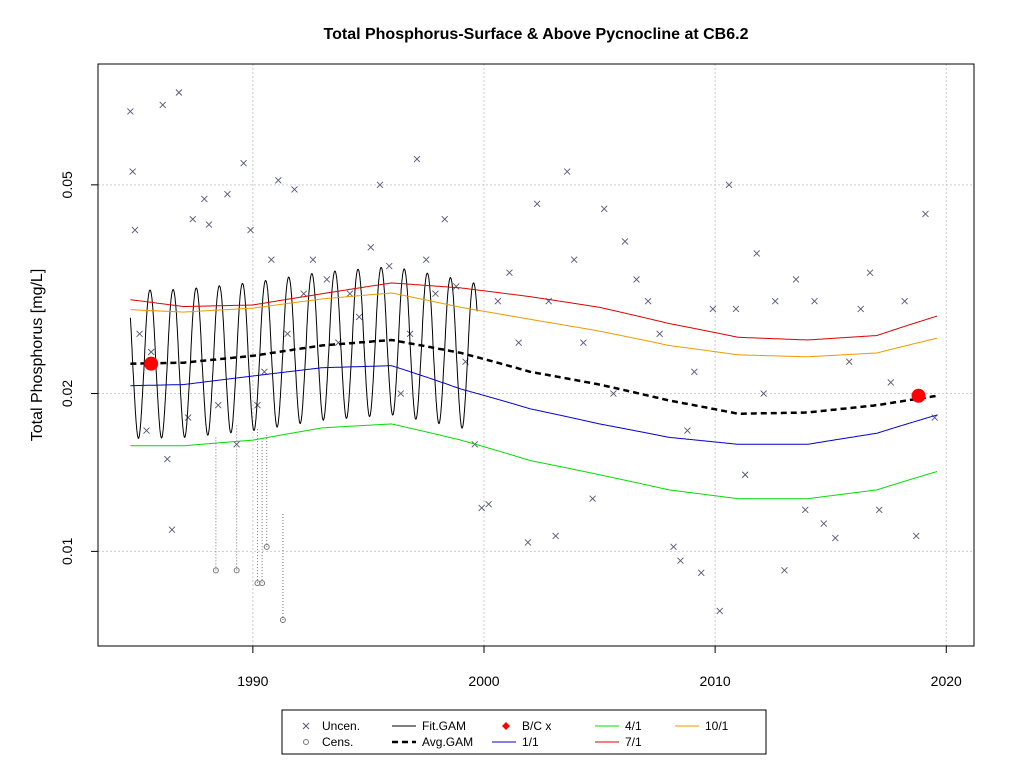 This screenshot has width=1024, height=773. What do you see at coordinates (483, 681) in the screenshot?
I see `x-tick-label: 2000` at bounding box center [483, 681].